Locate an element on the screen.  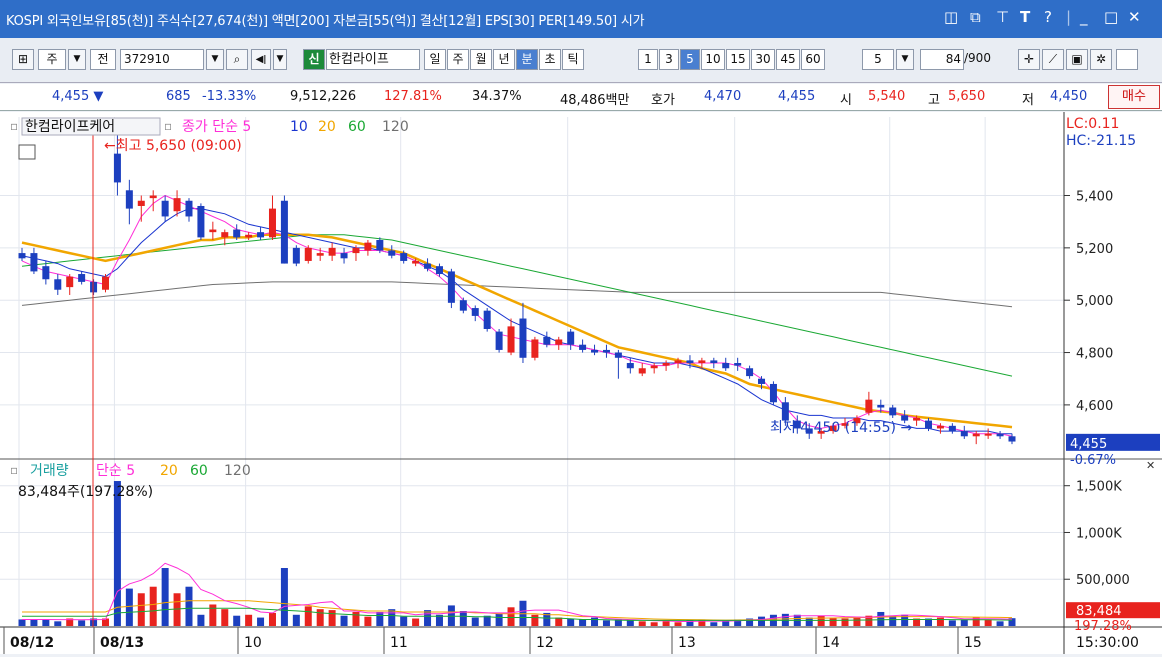
period-tab-5: 초 is located at coordinates (550, 59).